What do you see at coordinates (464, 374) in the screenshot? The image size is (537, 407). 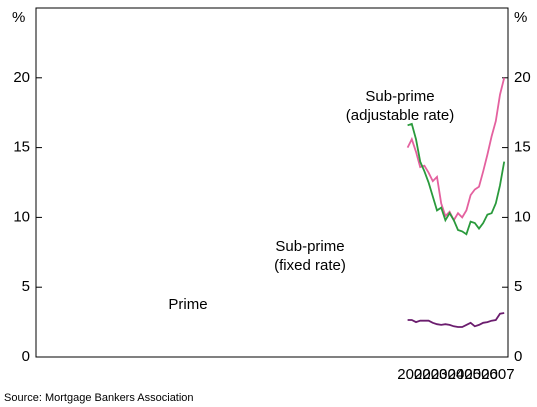 I see `x-tick-label: 2005` at bounding box center [464, 374].